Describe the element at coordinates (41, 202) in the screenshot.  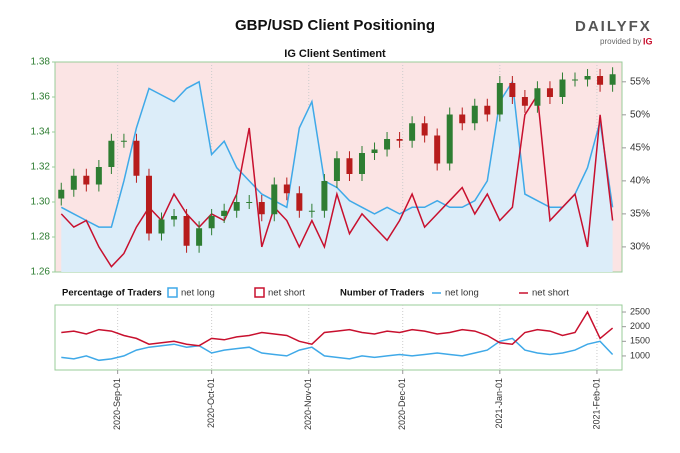
I see `y-tick-label: 1.30` at that location.